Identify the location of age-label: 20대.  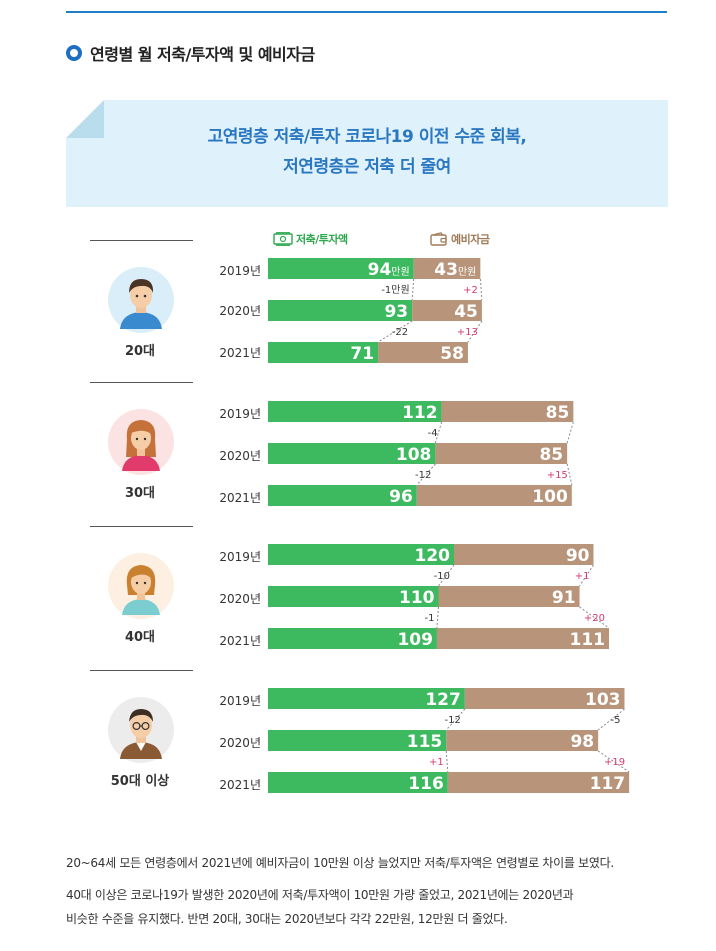
(140, 351).